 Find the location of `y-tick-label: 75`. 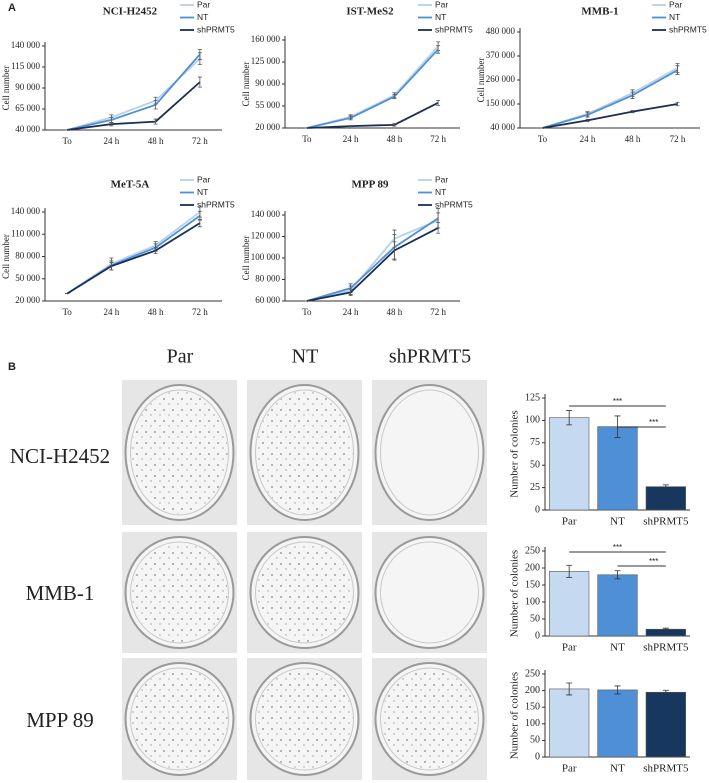

y-tick-label: 75 is located at coordinates (535, 442).